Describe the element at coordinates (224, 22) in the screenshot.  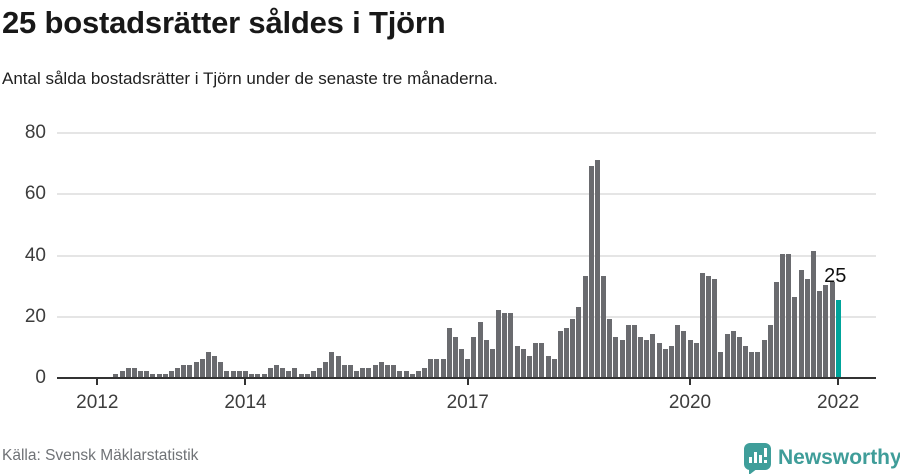
I see `page-title: 25 bostadsrätter såldes i Tjörn` at that location.